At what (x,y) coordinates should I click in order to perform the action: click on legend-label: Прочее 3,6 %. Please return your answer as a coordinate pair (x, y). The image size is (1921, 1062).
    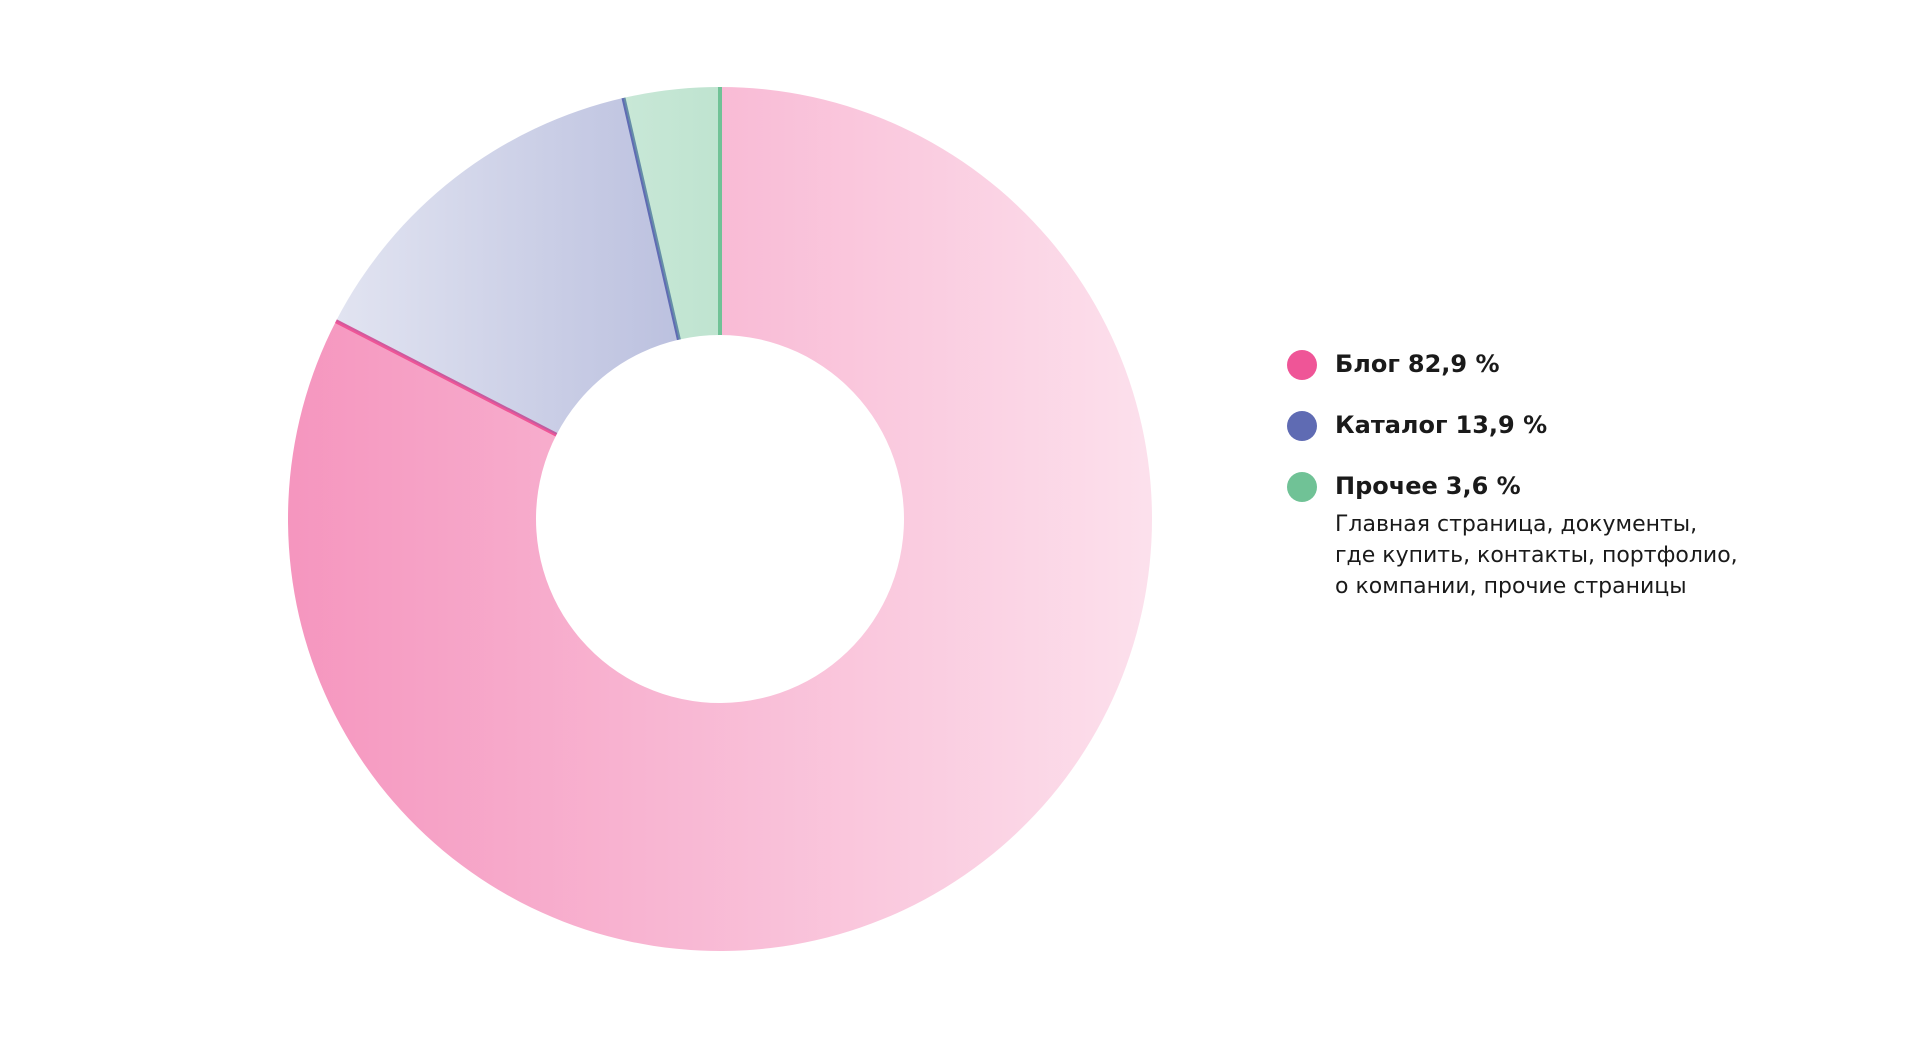
    Looking at the image, I should click on (1428, 486).